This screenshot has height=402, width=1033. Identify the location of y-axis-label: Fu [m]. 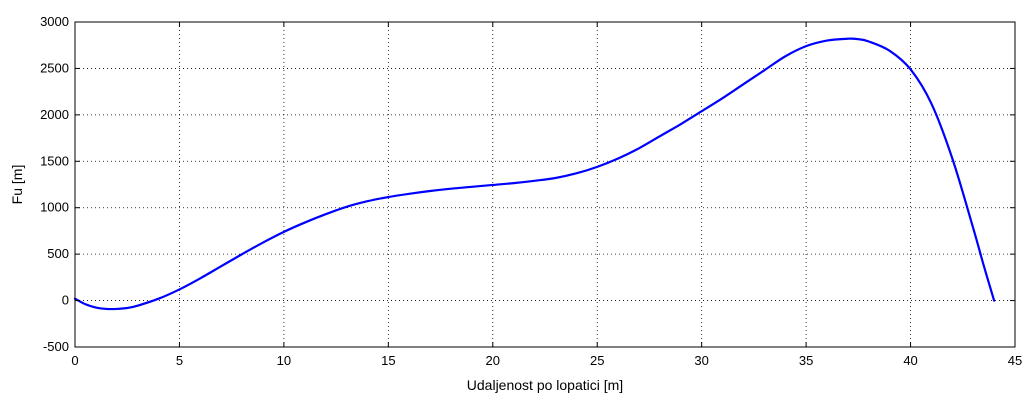
(17, 185).